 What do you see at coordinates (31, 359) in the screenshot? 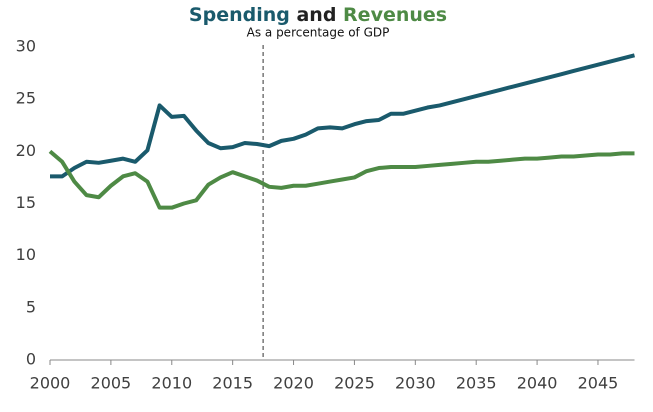
I see `y-tick-label: 0` at bounding box center [31, 359].